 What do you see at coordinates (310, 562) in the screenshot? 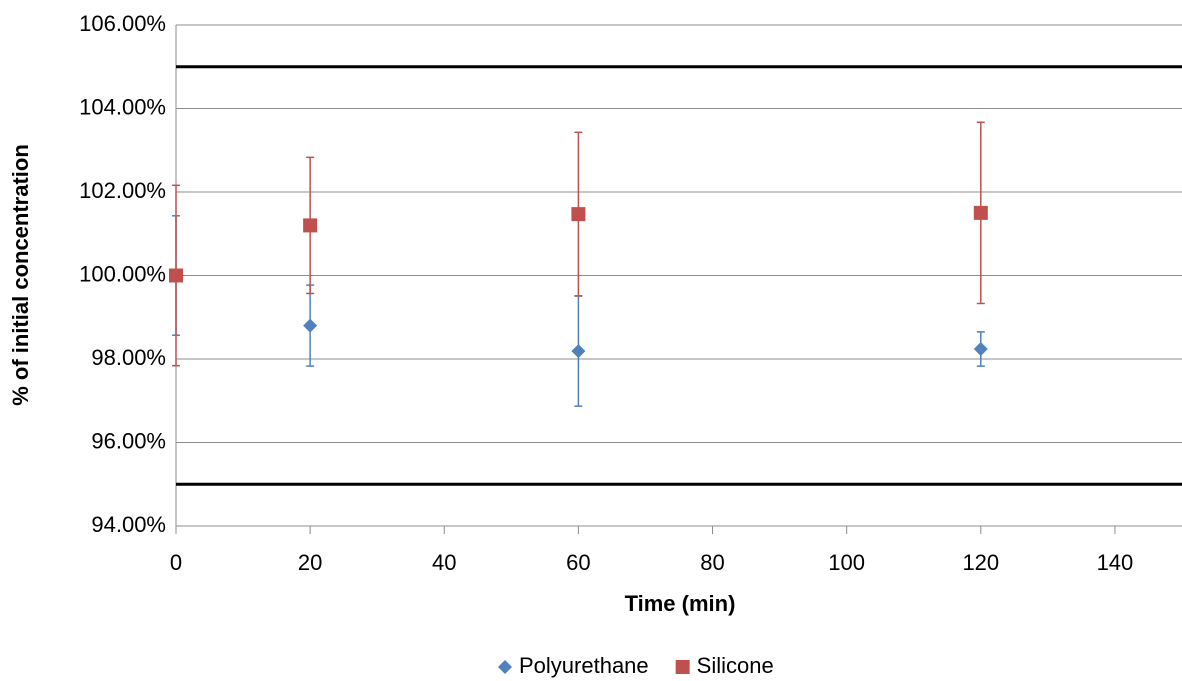
I see `x-tick-label: 20` at bounding box center [310, 562].